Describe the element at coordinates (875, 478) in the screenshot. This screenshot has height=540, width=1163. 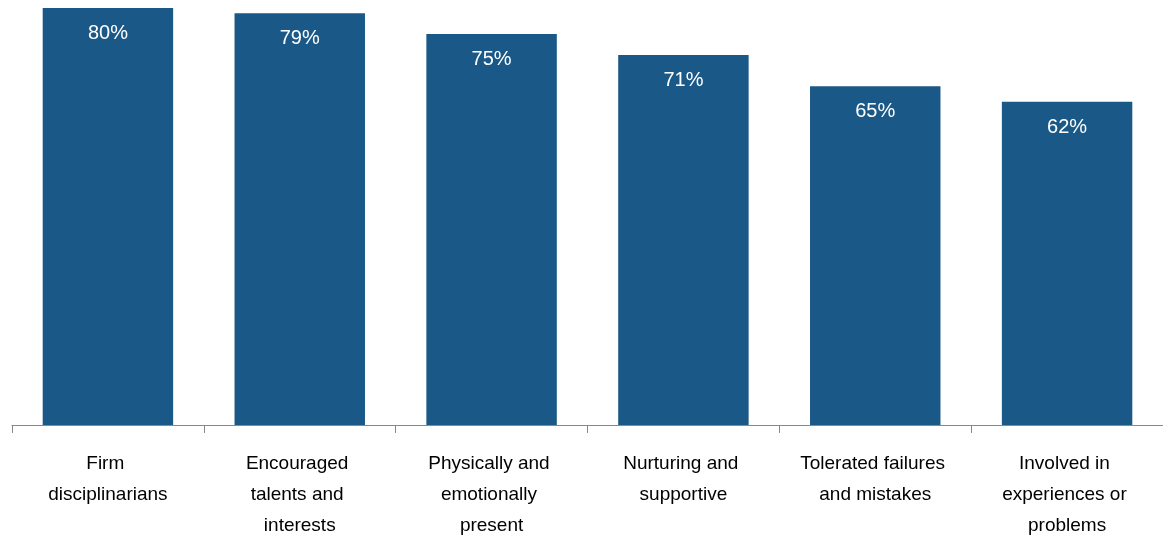
I see `x-tick-label: Tolerated failures and mistakes` at that location.